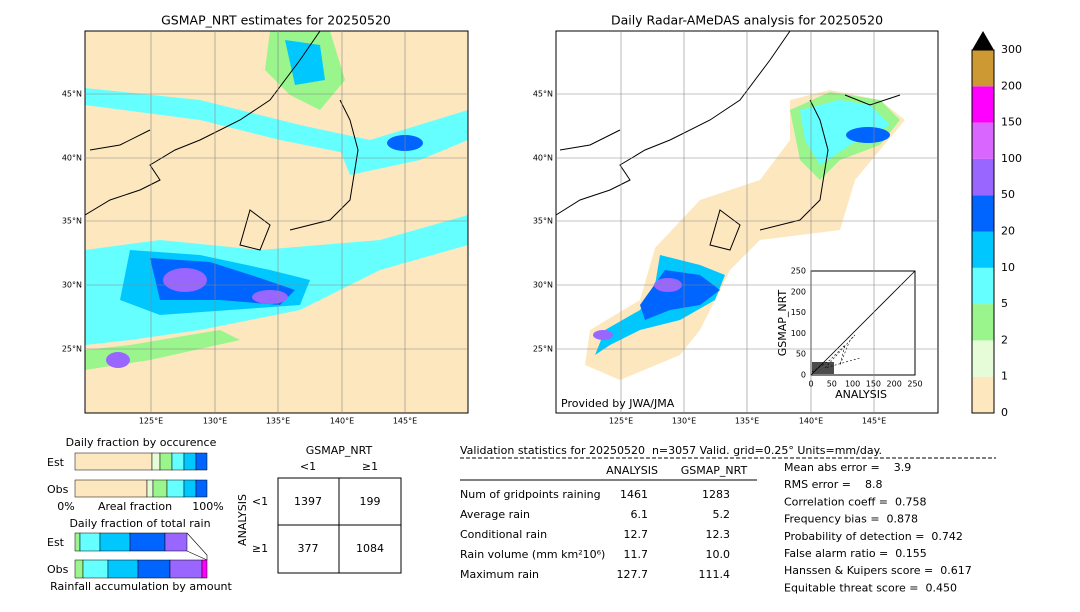 The width and height of the screenshot is (1080, 612). What do you see at coordinates (308, 501) in the screenshot?
I see `cell: 1397` at bounding box center [308, 501].